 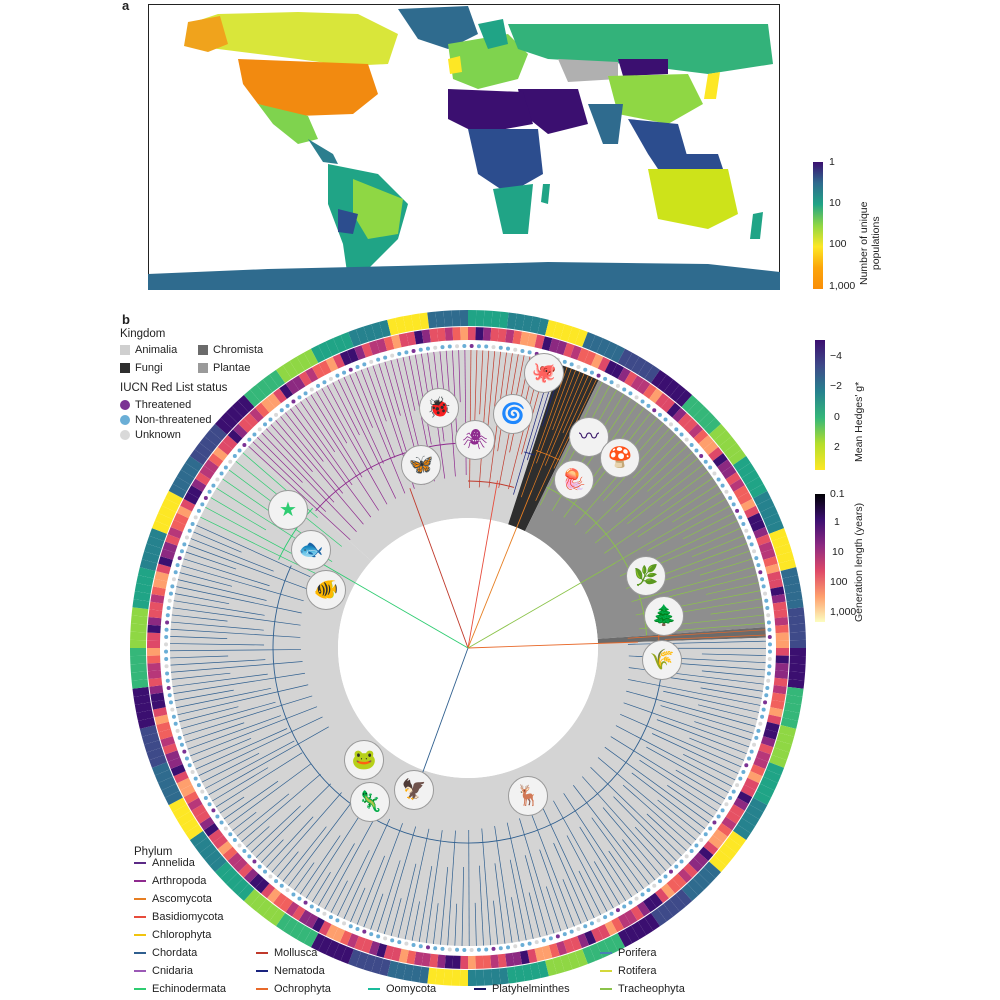 I want to click on phylum-line-platyhelminthes, so click(x=480, y=989).